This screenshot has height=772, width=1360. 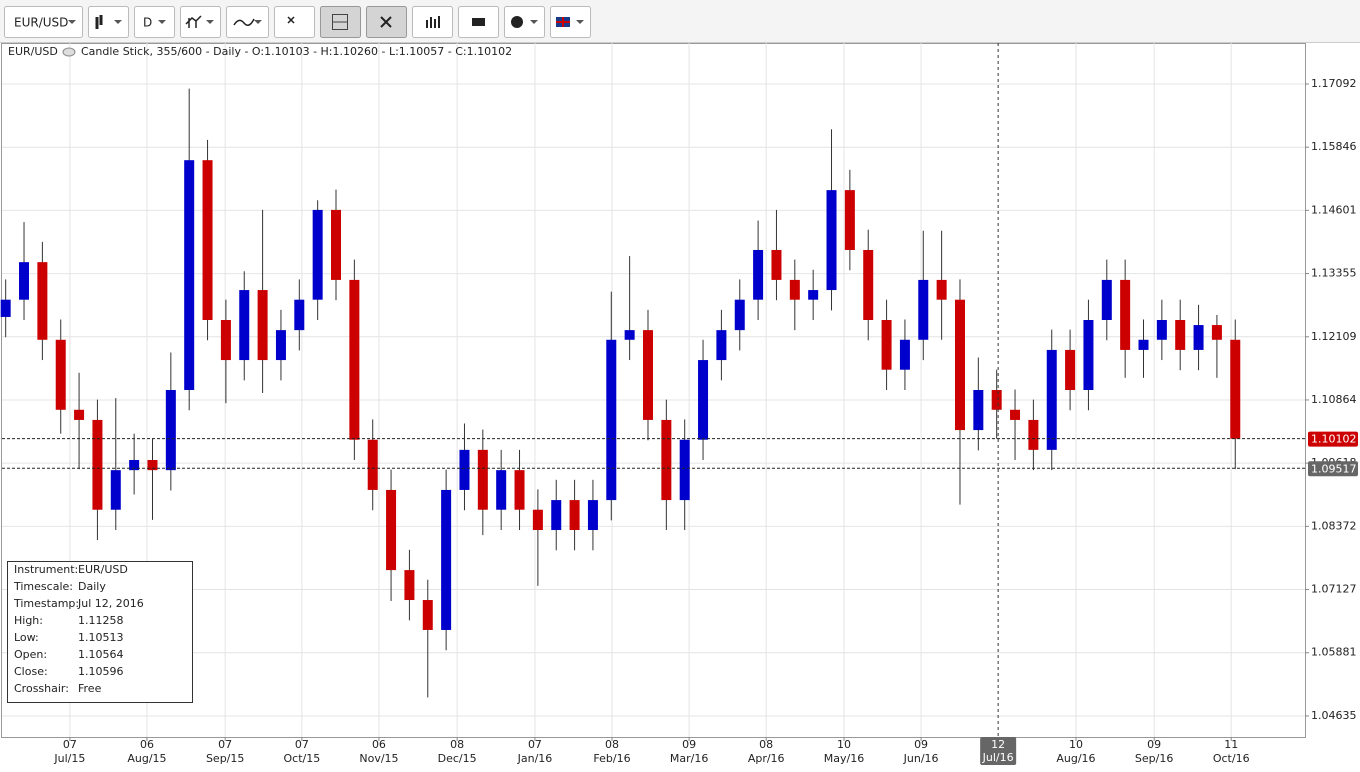 What do you see at coordinates (1334, 589) in the screenshot?
I see `y-tick-label: 1.07127` at bounding box center [1334, 589].